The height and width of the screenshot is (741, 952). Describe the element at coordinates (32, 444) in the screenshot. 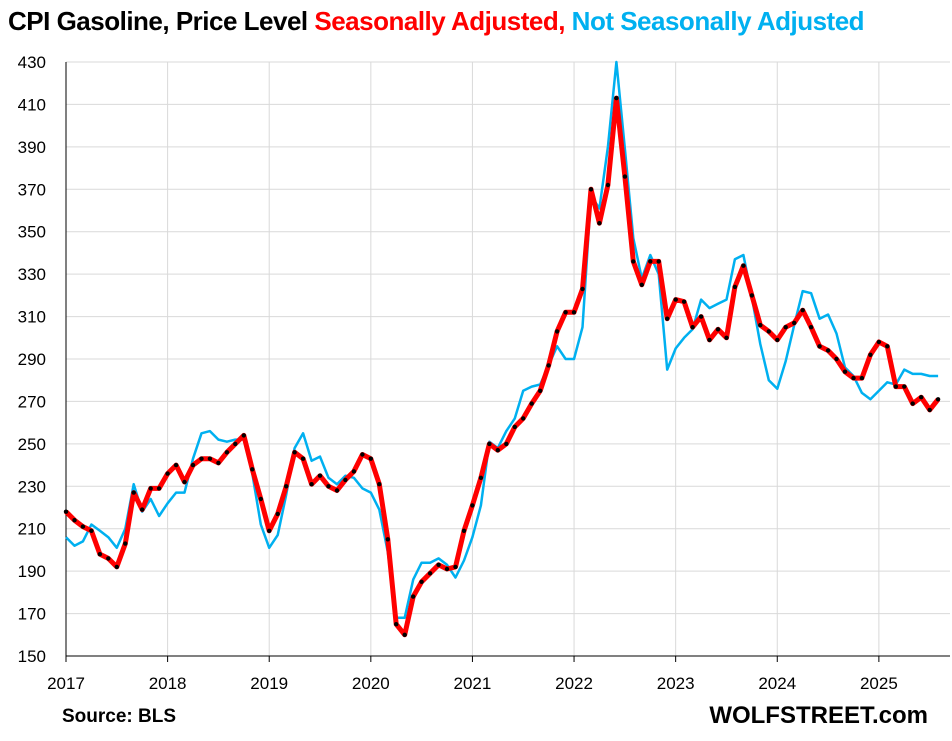

I see `y-tick-label: 250` at that location.